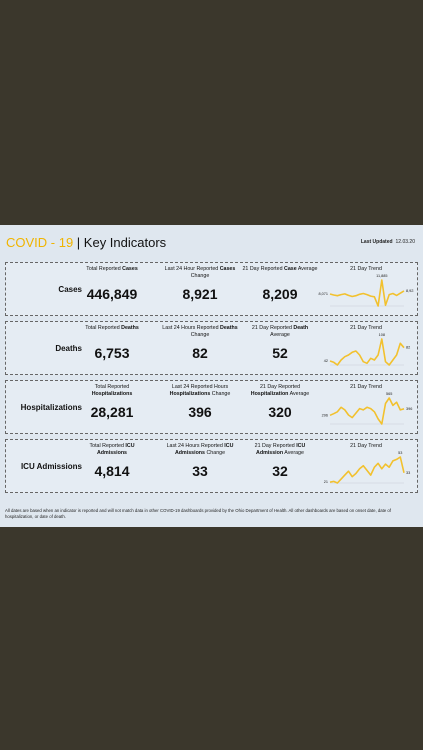 Image resolution: width=423 pixels, height=750 pixels. What do you see at coordinates (200, 353) in the screenshot?
I see `metric-value: 82` at bounding box center [200, 353].